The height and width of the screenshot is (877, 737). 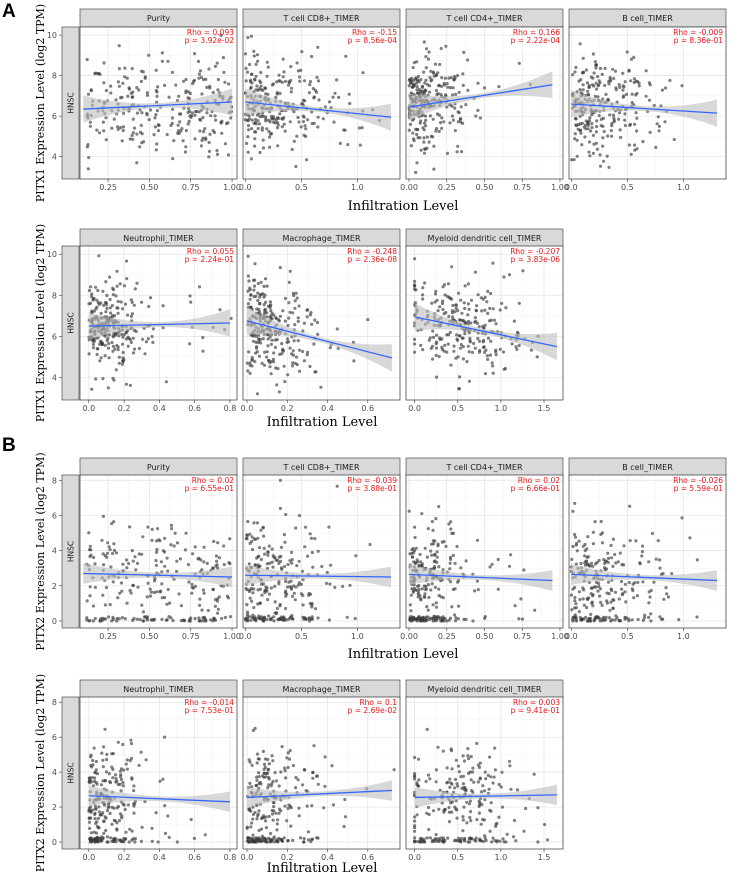 I want to click on rho-label: Rho = -0.009, so click(x=698, y=32).